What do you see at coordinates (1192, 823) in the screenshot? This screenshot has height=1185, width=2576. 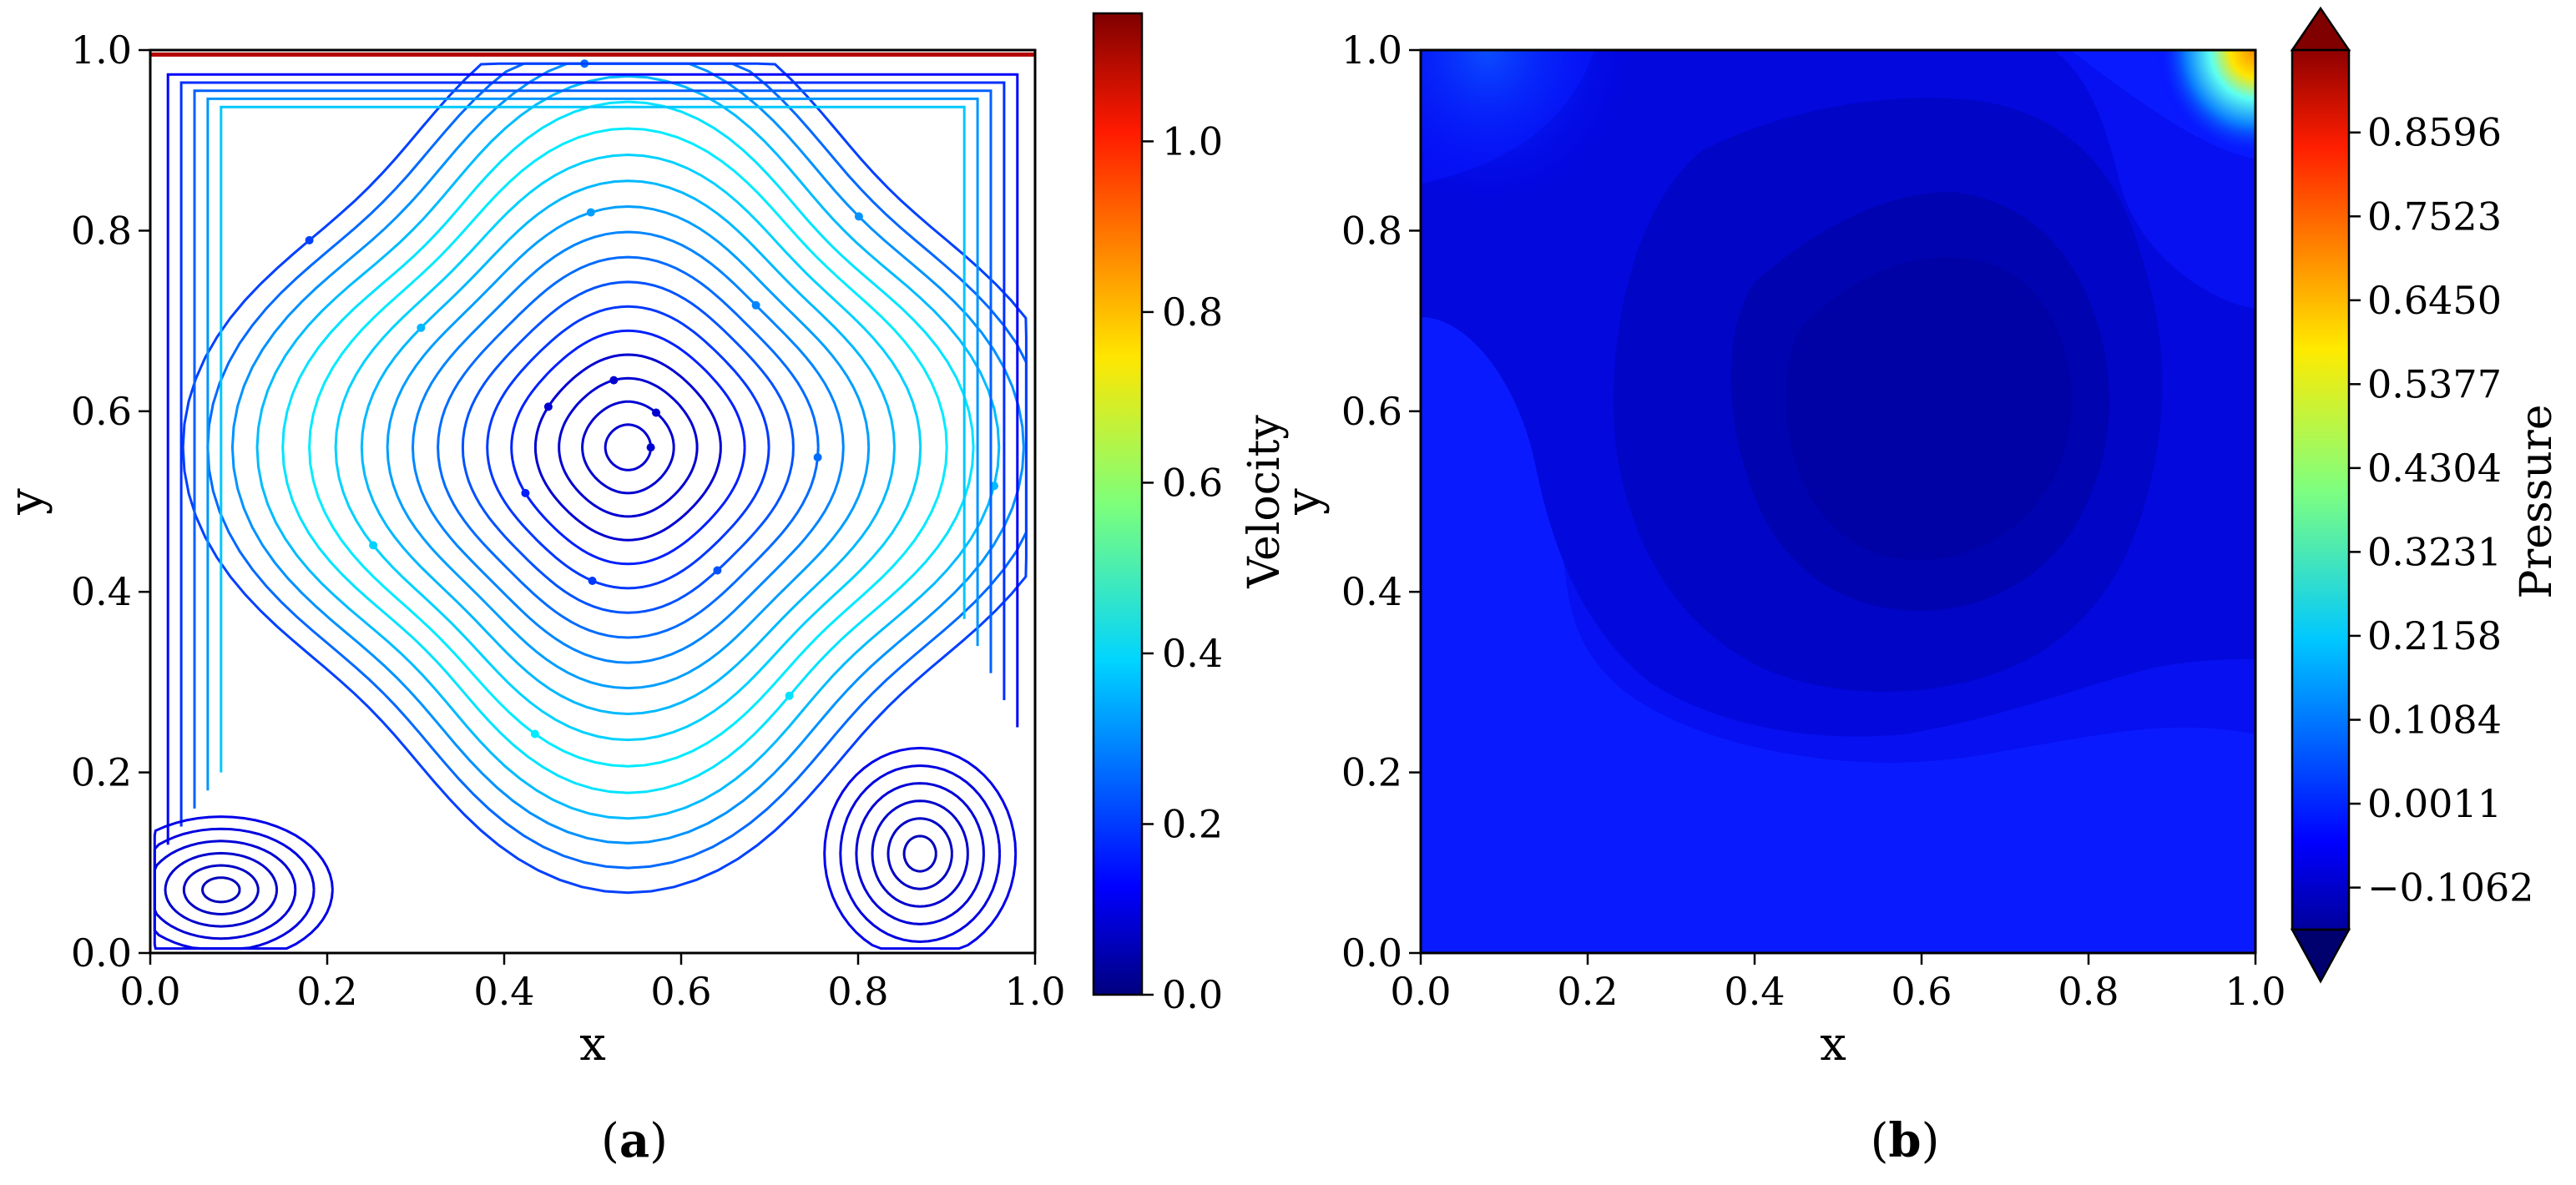 I see `velocity-colorbar-tick-label: 0.2` at bounding box center [1192, 823].